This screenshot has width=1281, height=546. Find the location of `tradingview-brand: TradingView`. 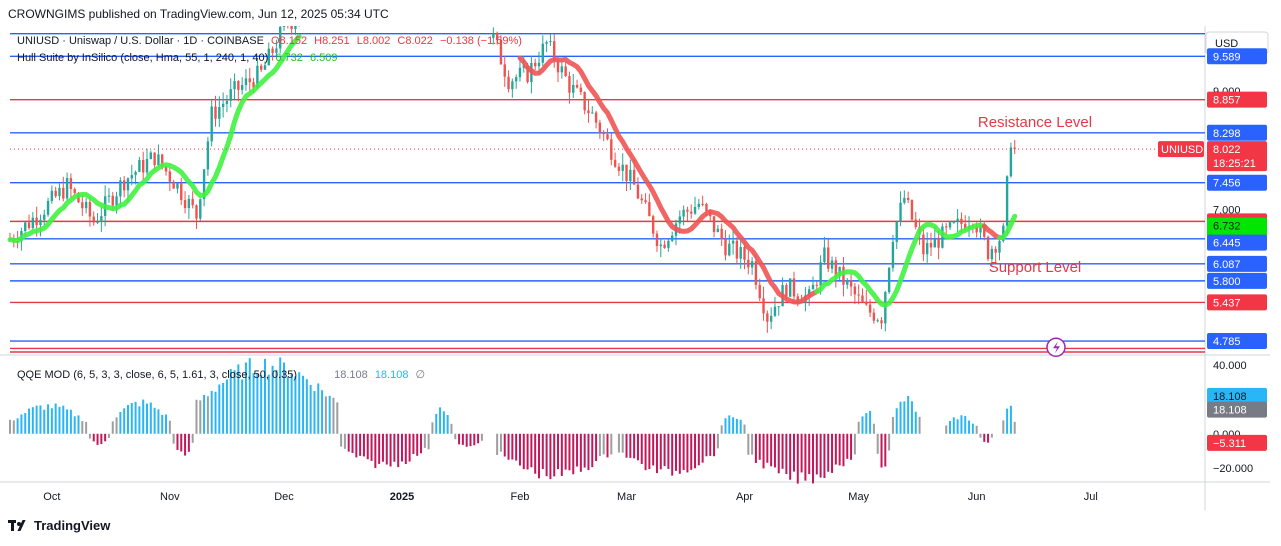

tradingview-brand: TradingView is located at coordinates (72, 525).